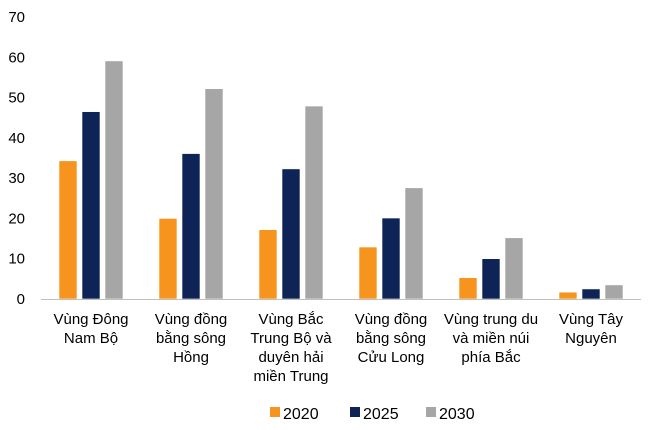 The width and height of the screenshot is (651, 430). I want to click on y-tick-label-20: 20, so click(16, 218).